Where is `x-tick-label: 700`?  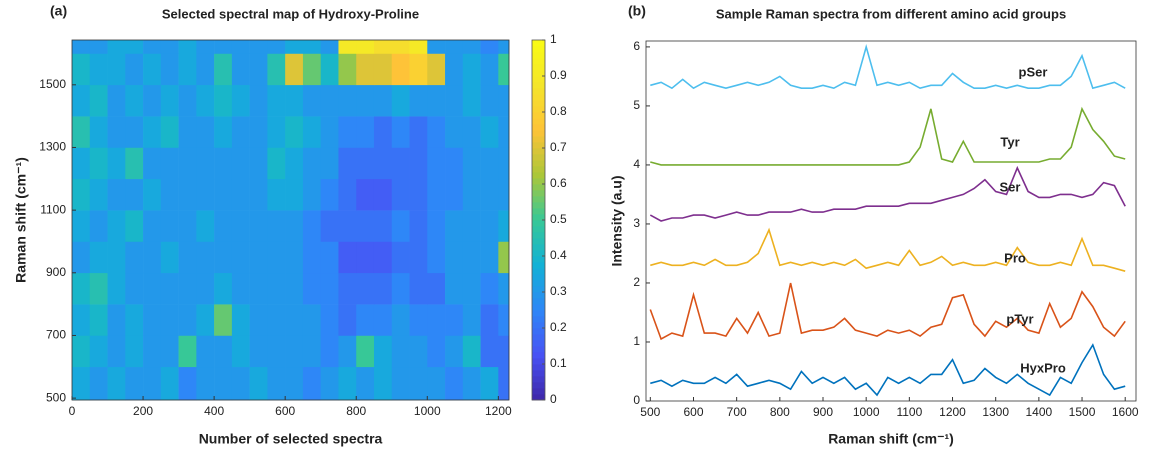 x-tick-label: 700 is located at coordinates (737, 412).